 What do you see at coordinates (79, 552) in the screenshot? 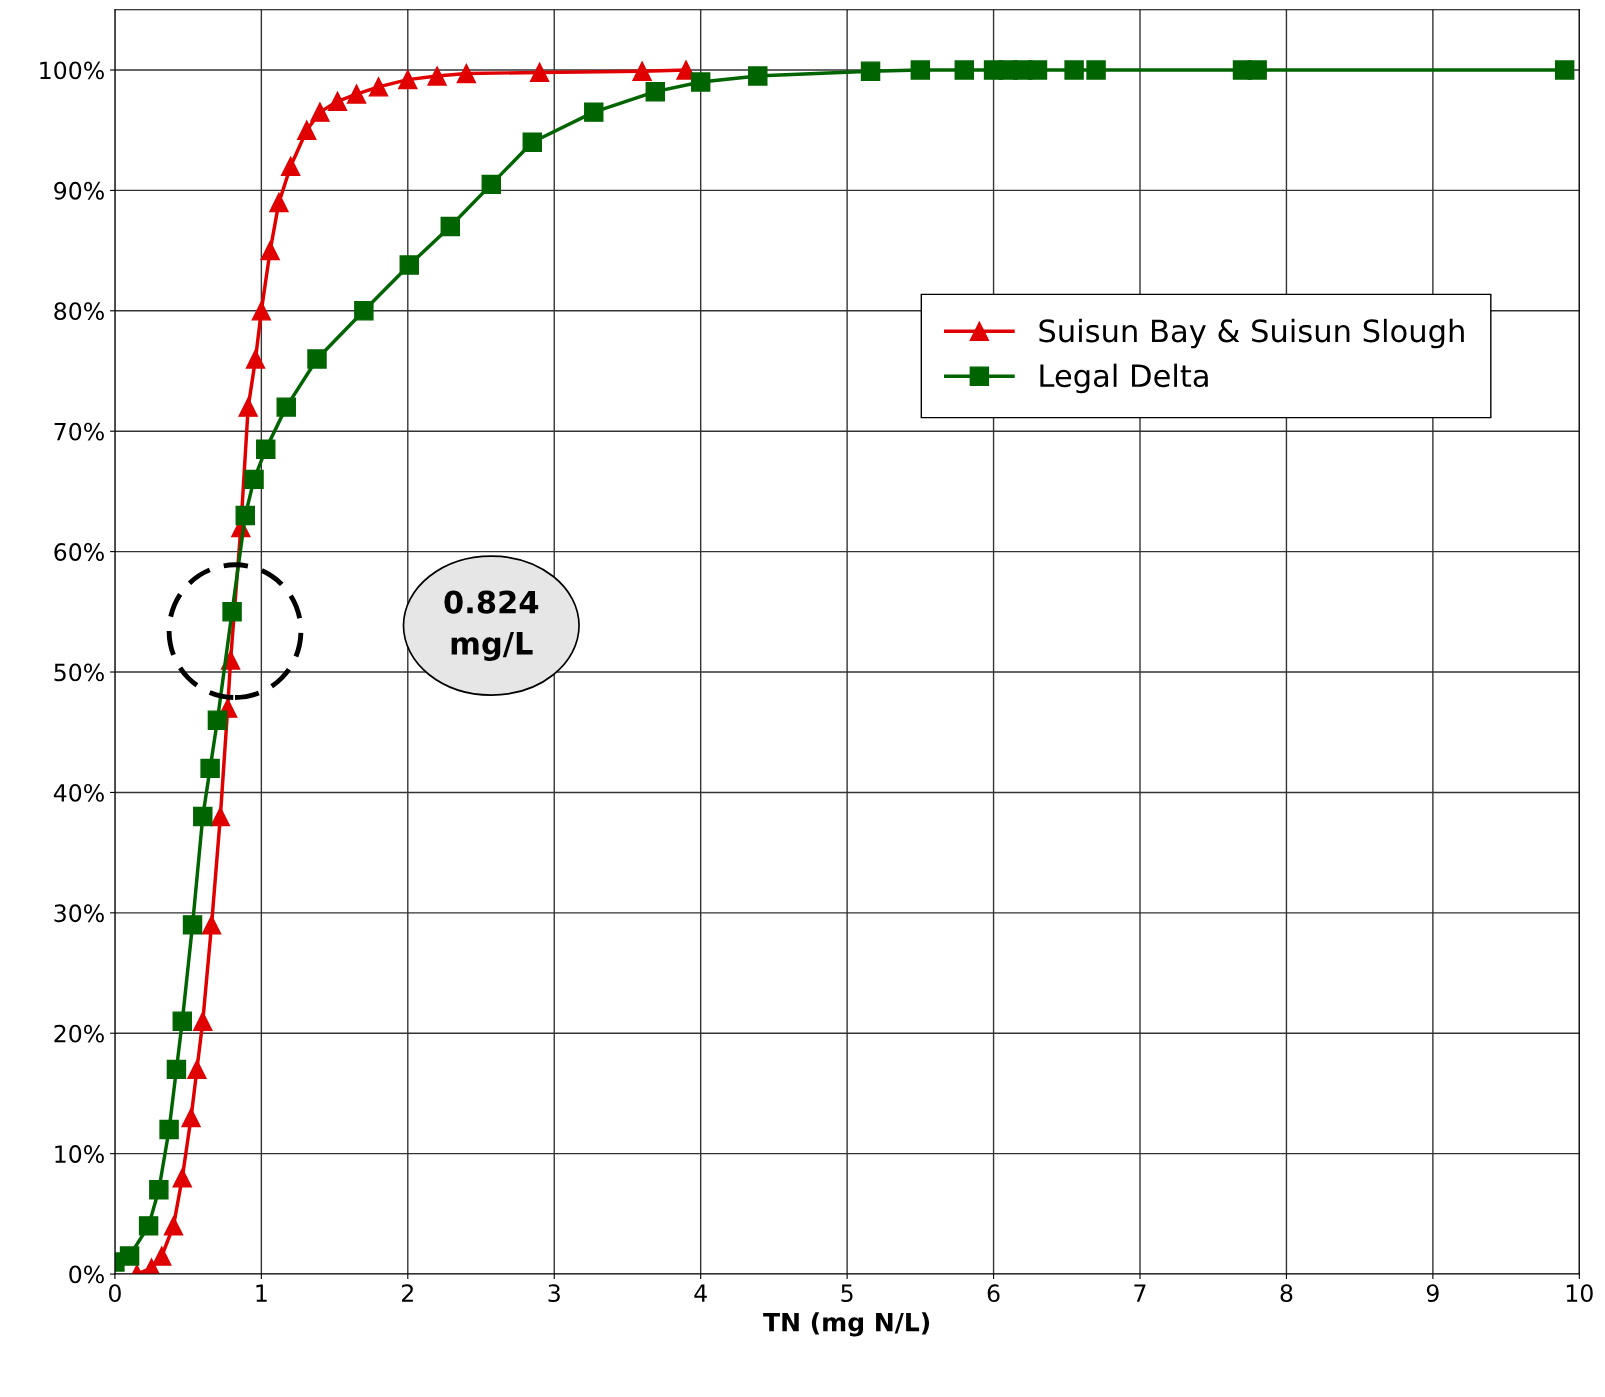
I see `y-tick-label: 60%` at bounding box center [79, 552].